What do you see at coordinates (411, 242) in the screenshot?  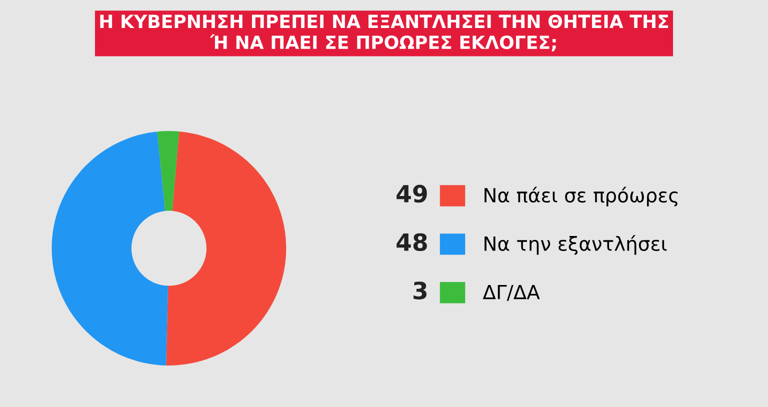 I see `text: 48` at bounding box center [411, 242].